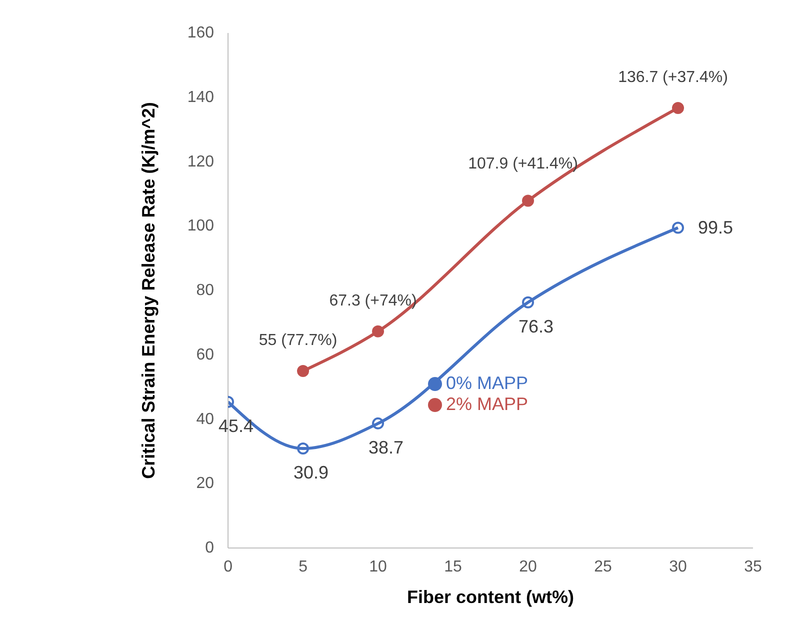  I want to click on x-tick-label: 15, so click(453, 567).